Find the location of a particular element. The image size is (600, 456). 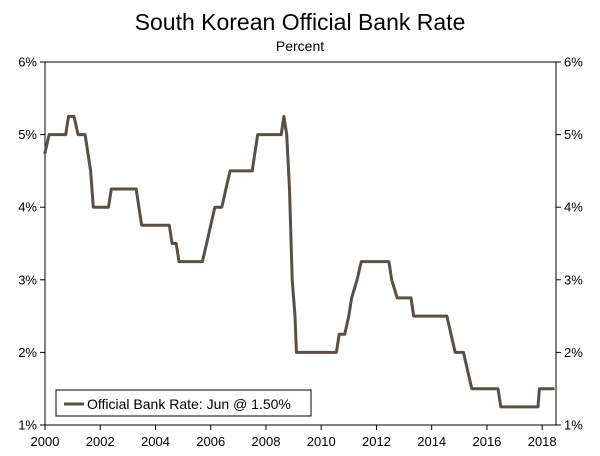

legend: Official Bank Rate: Jun @ 1.50% is located at coordinates (183, 403).